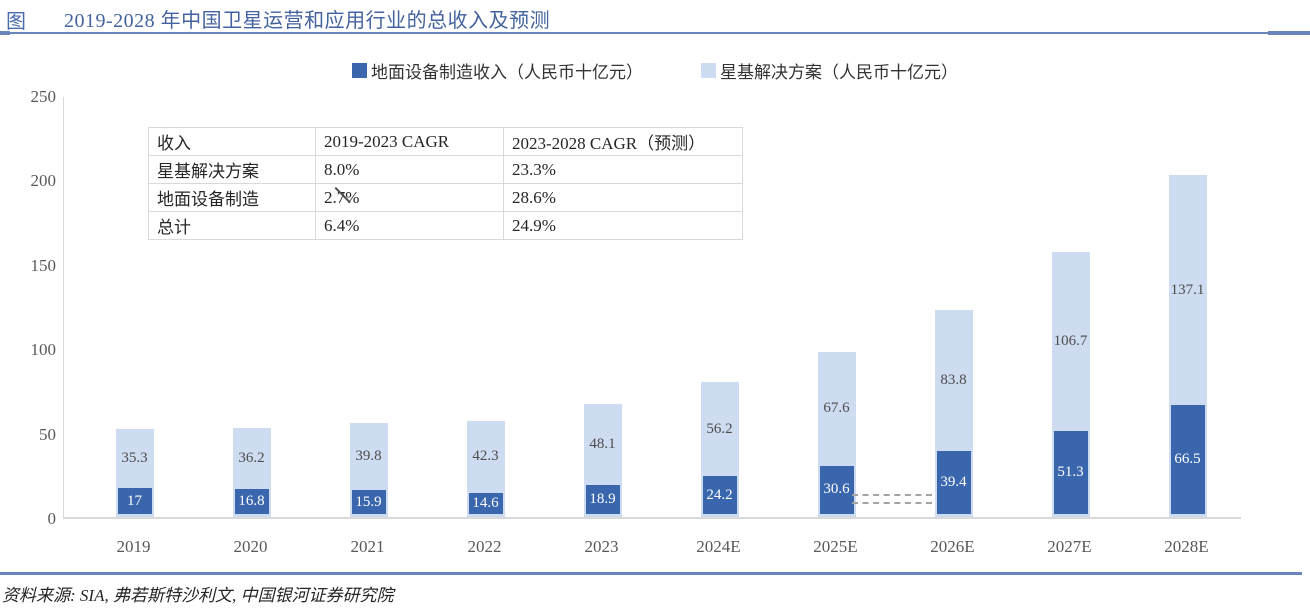 The width and height of the screenshot is (1310, 611). What do you see at coordinates (43, 96) in the screenshot?
I see `y-axis-tick-label: 250` at bounding box center [43, 96].